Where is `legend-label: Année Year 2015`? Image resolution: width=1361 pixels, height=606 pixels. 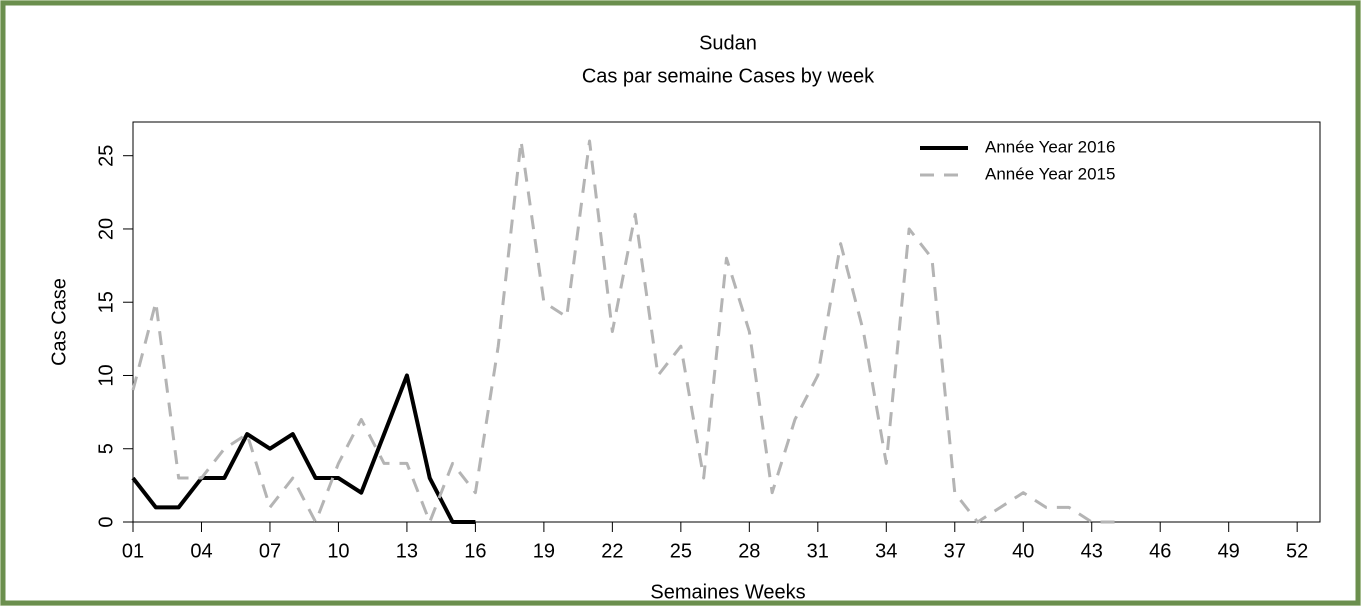
legend-label: Année Year 2015 is located at coordinates (1050, 173).